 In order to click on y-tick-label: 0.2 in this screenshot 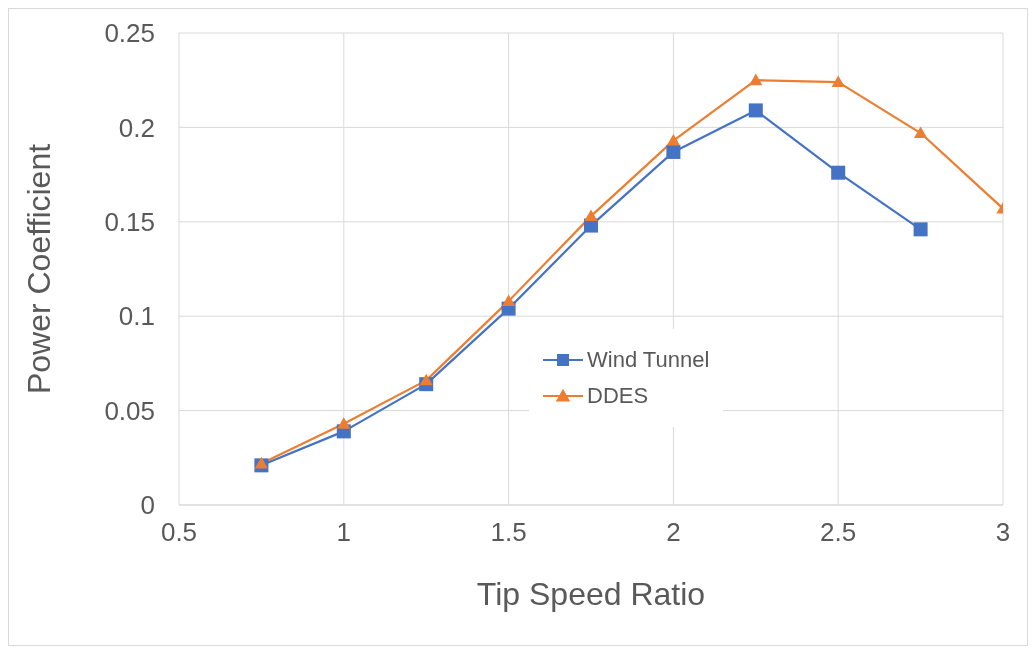, I will do `click(136, 127)`.